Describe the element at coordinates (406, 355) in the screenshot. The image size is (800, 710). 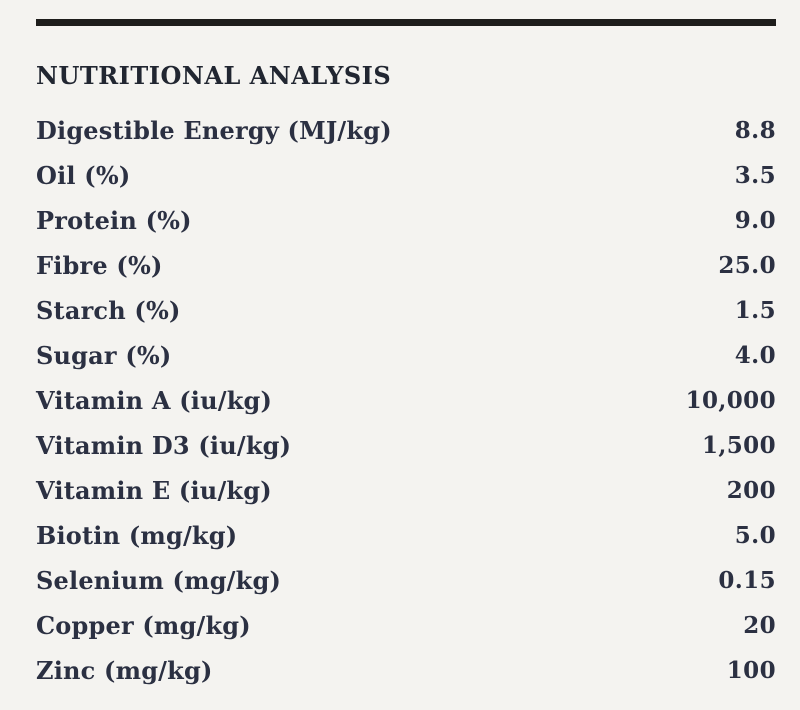
I see `nutrition-row: Sugar (%) 4.0` at that location.